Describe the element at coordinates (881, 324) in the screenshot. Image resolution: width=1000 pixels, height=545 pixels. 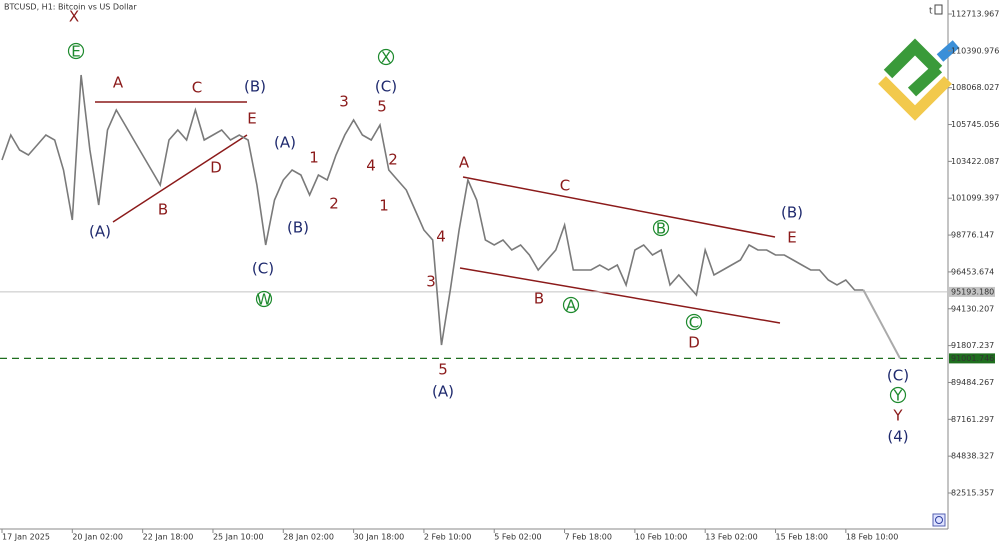
I see `forecast-line` at that location.